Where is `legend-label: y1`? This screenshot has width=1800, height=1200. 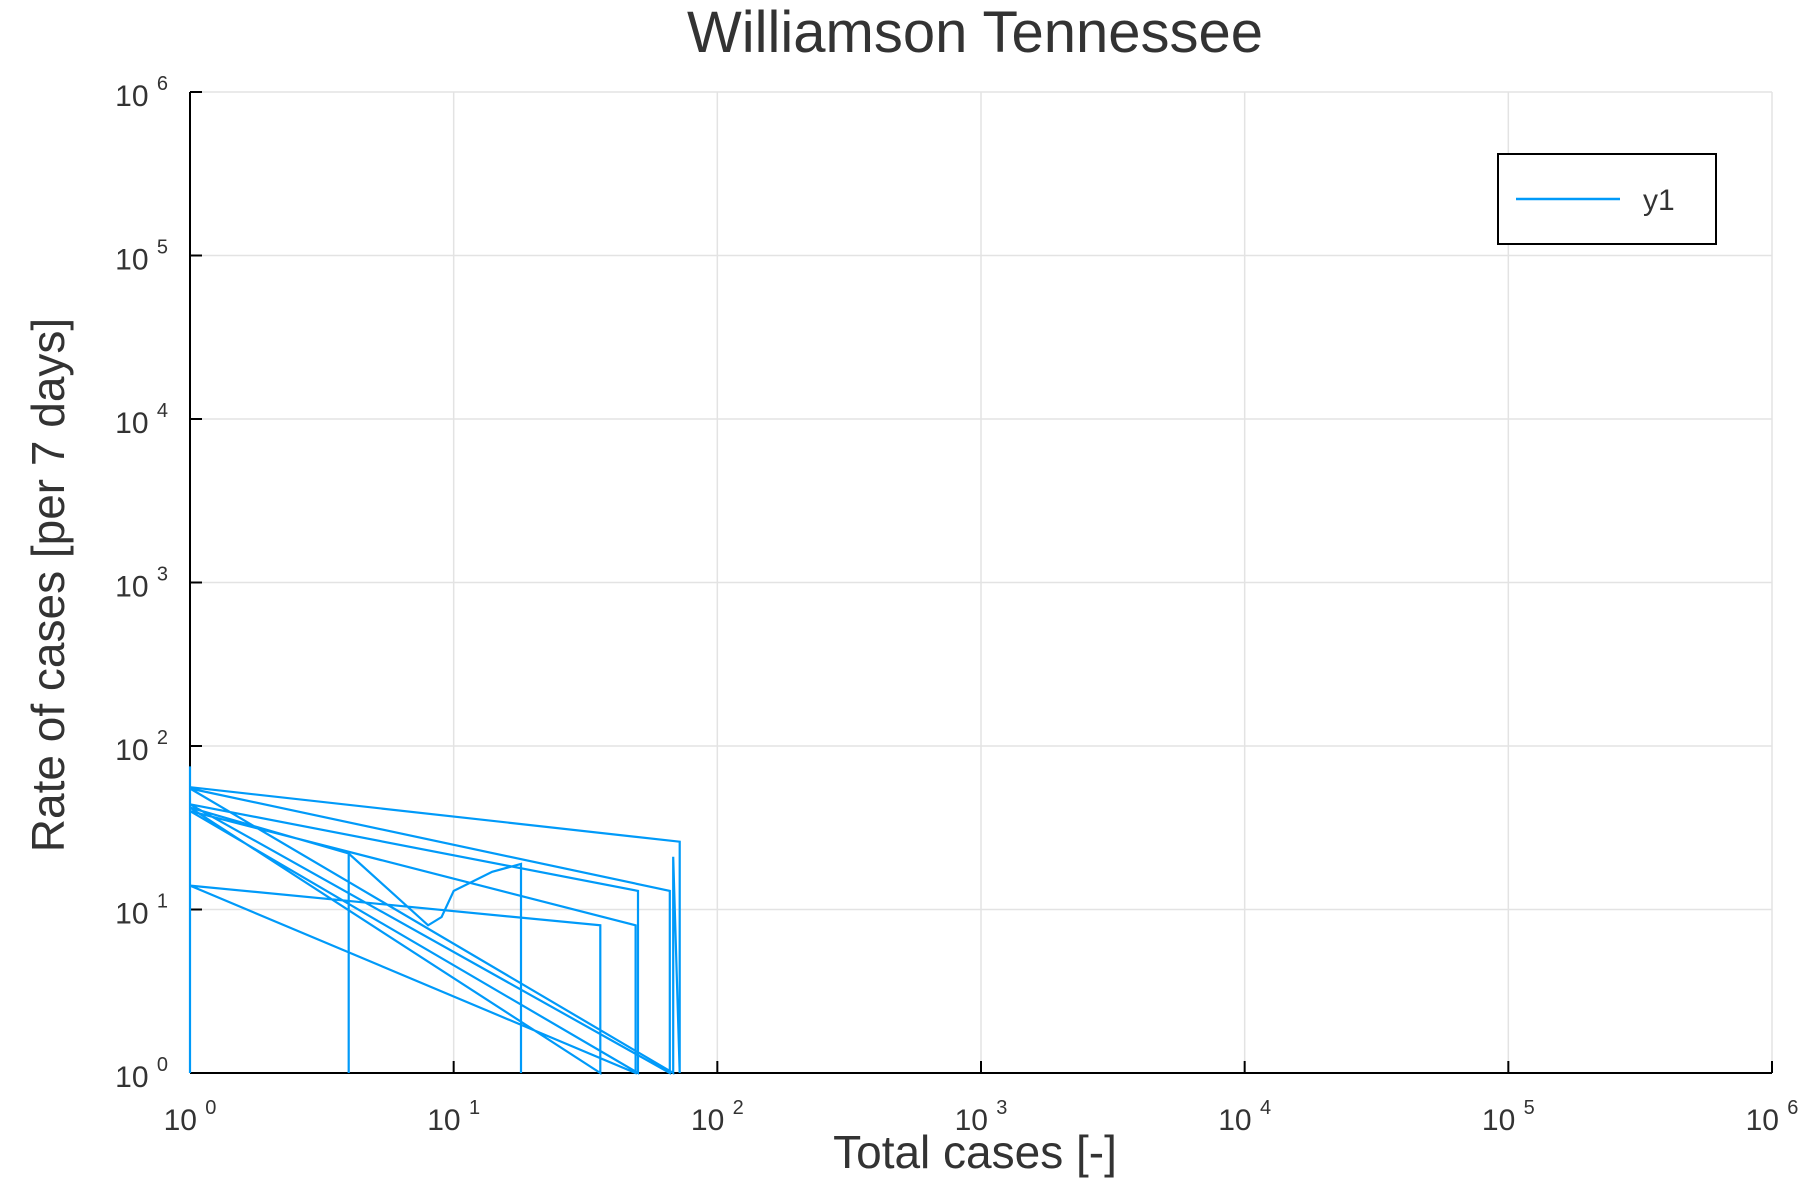
legend-label: y1 is located at coordinates (1659, 200).